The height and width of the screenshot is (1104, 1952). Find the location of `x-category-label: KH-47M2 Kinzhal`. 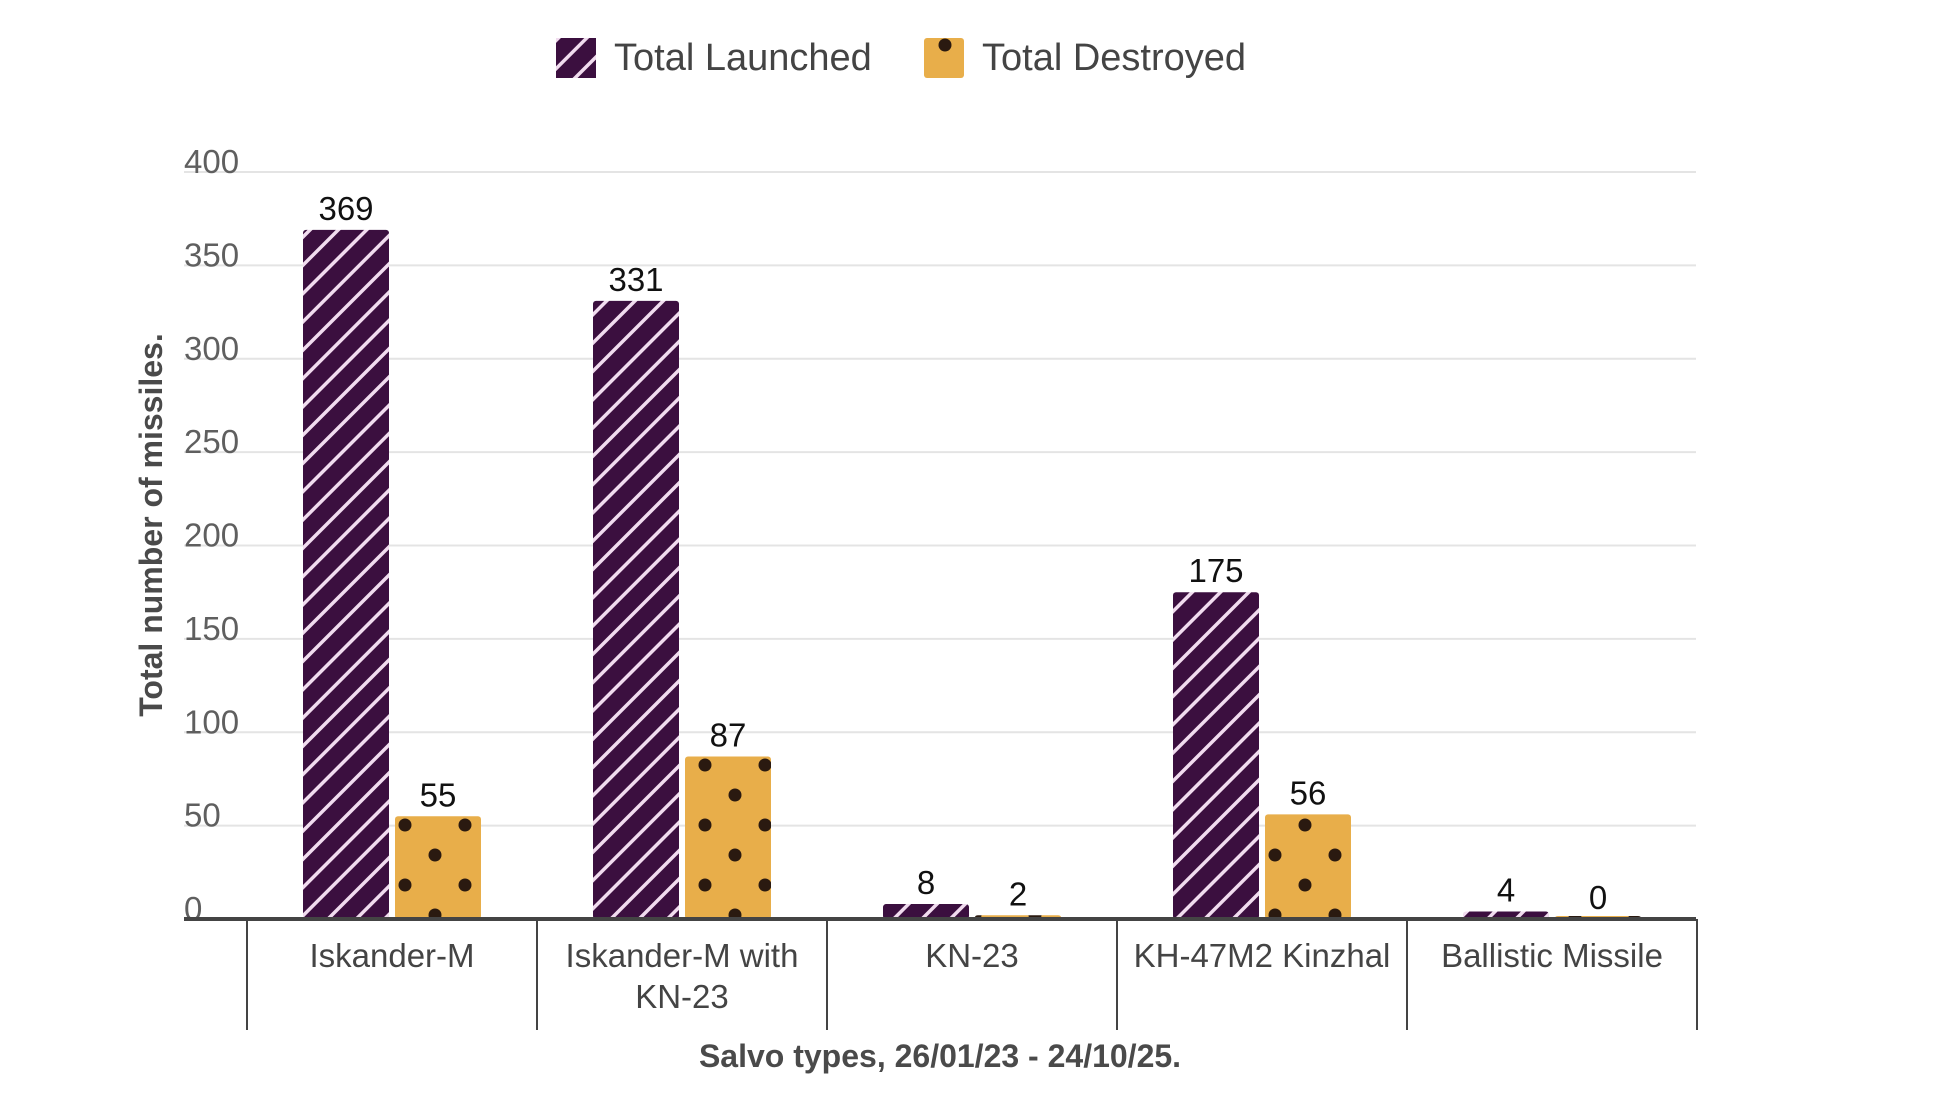

x-category-label: KH-47M2 Kinzhal is located at coordinates (1262, 955).